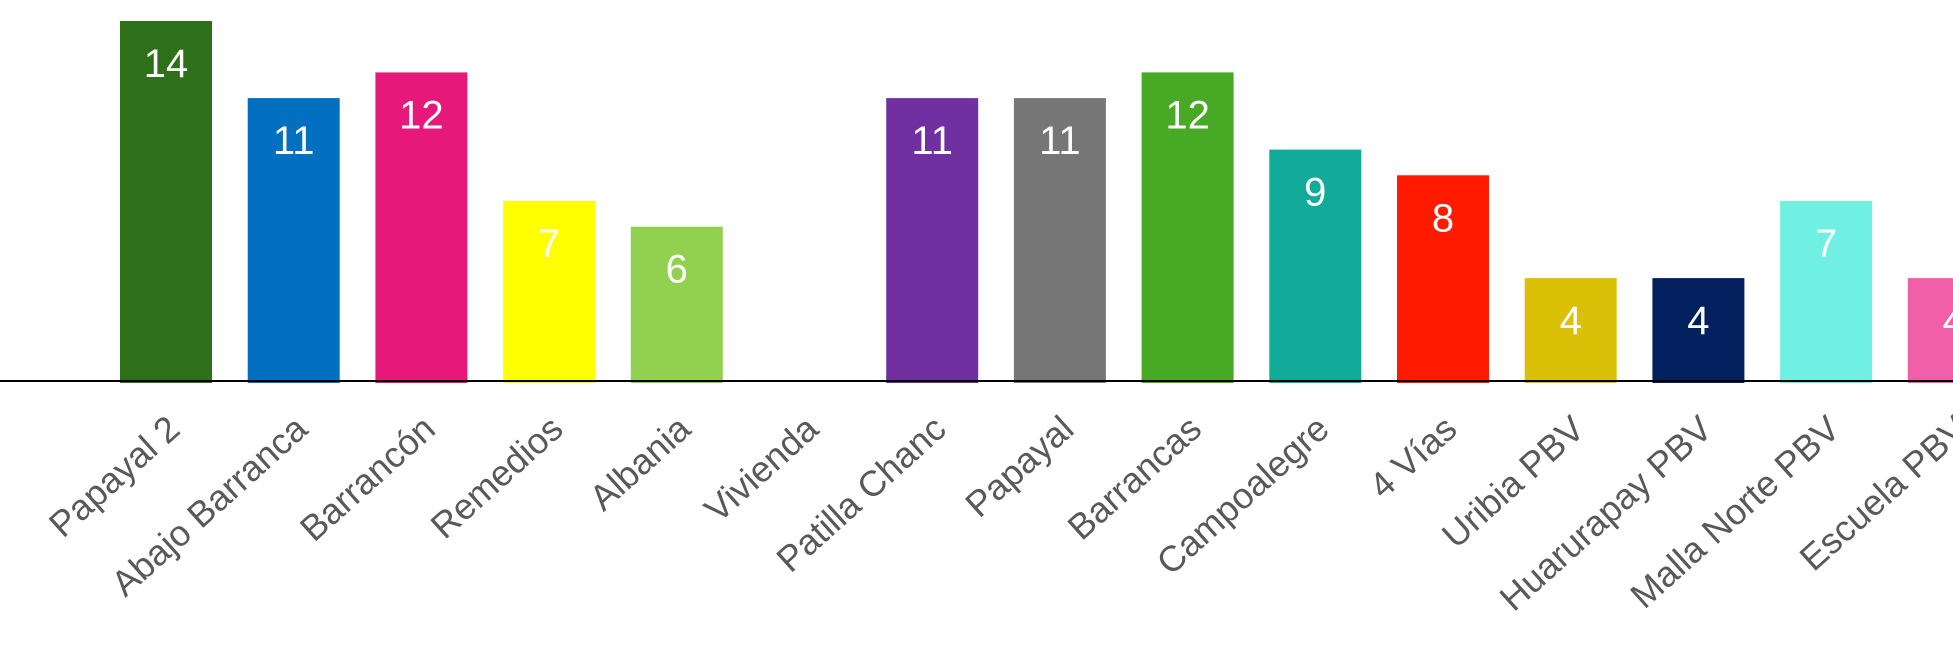 Image resolution: width=1953 pixels, height=658 pixels. Describe the element at coordinates (639, 462) in the screenshot. I see `category-label-albania: Albania` at that location.